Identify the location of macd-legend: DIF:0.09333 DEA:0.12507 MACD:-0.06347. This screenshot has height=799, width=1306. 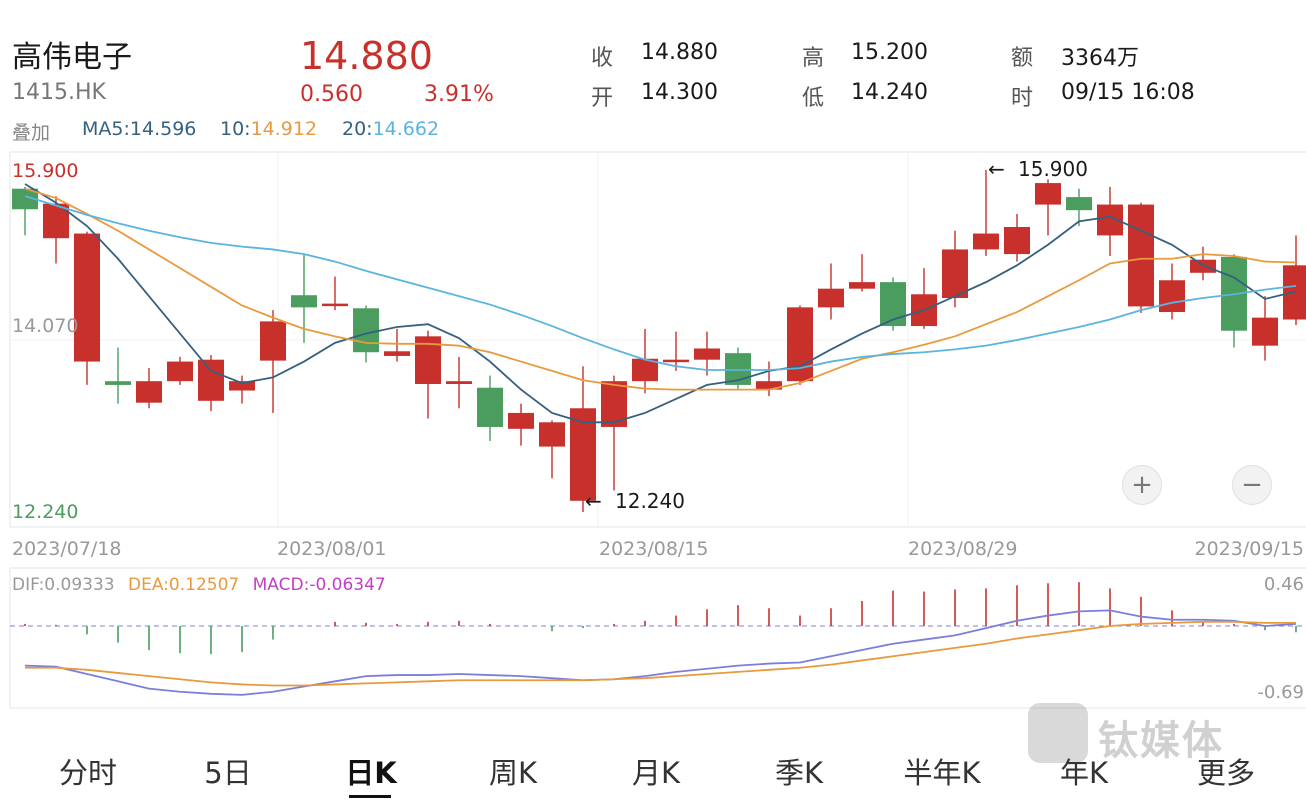
(199, 585).